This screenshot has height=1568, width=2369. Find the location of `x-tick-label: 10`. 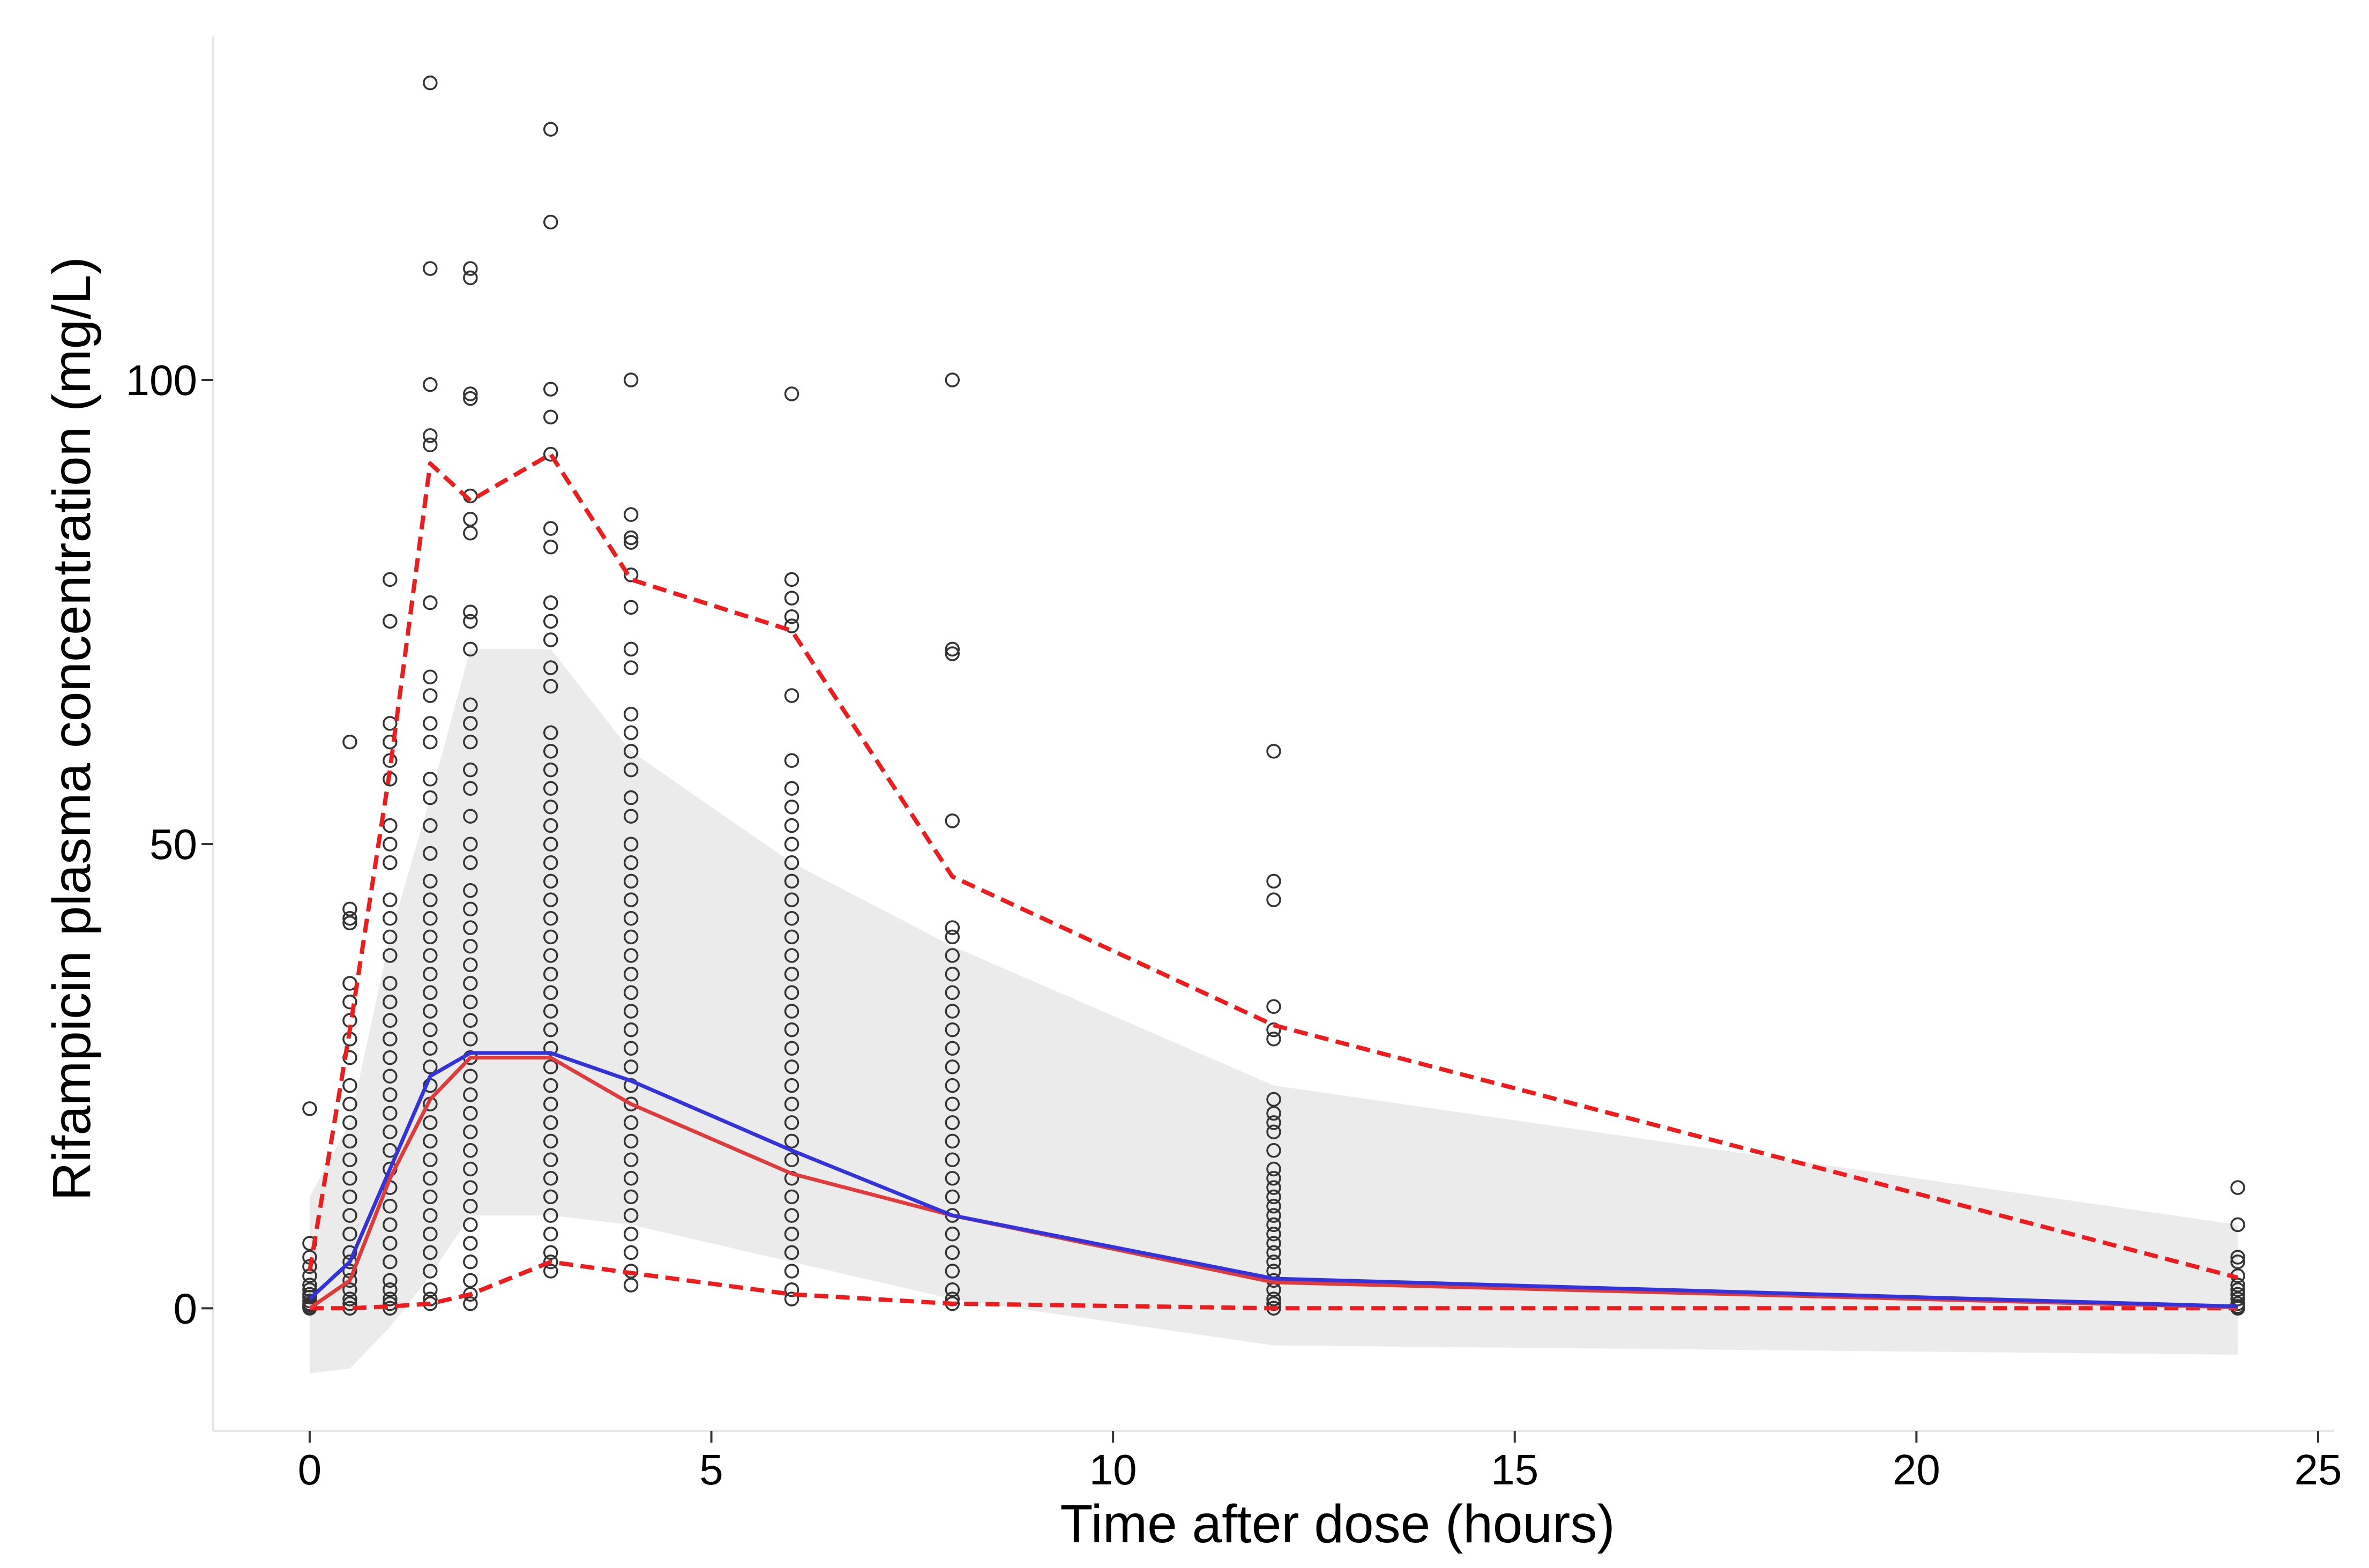

x-tick-label: 10 is located at coordinates (1113, 1470).